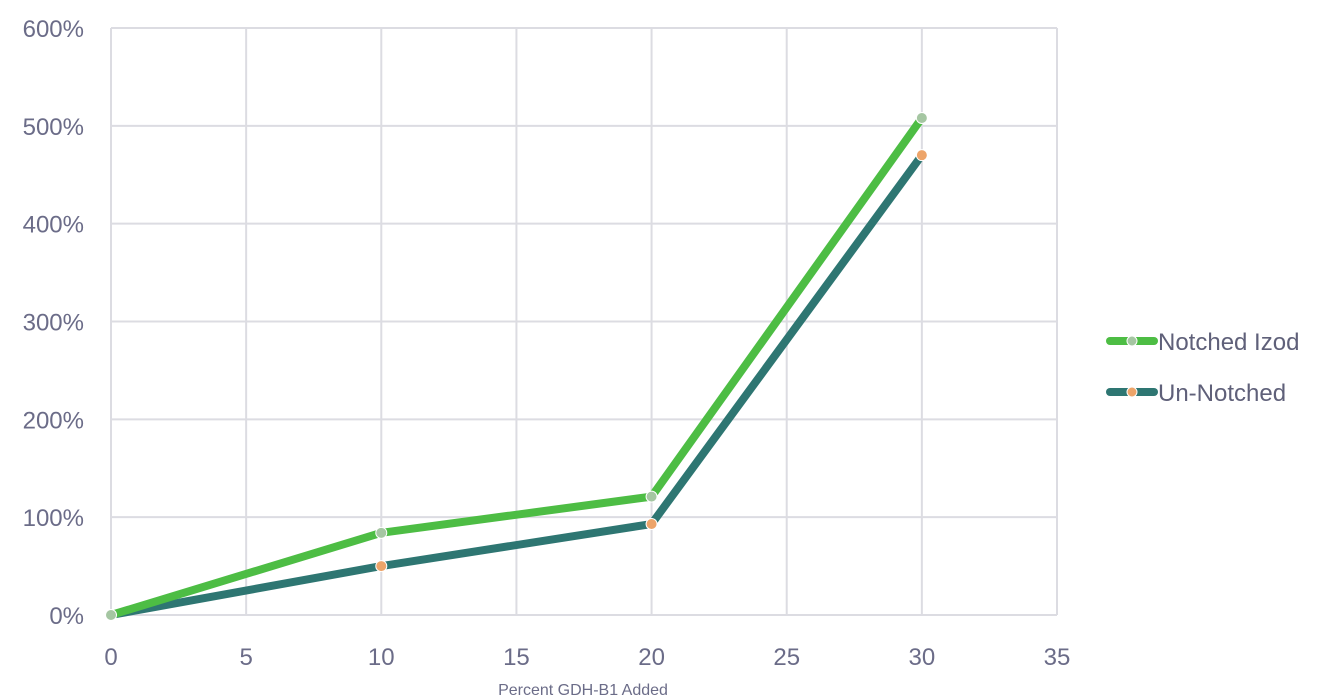 The width and height of the screenshot is (1343, 699). Describe the element at coordinates (53, 225) in the screenshot. I see `y-tick-label: 400%` at that location.